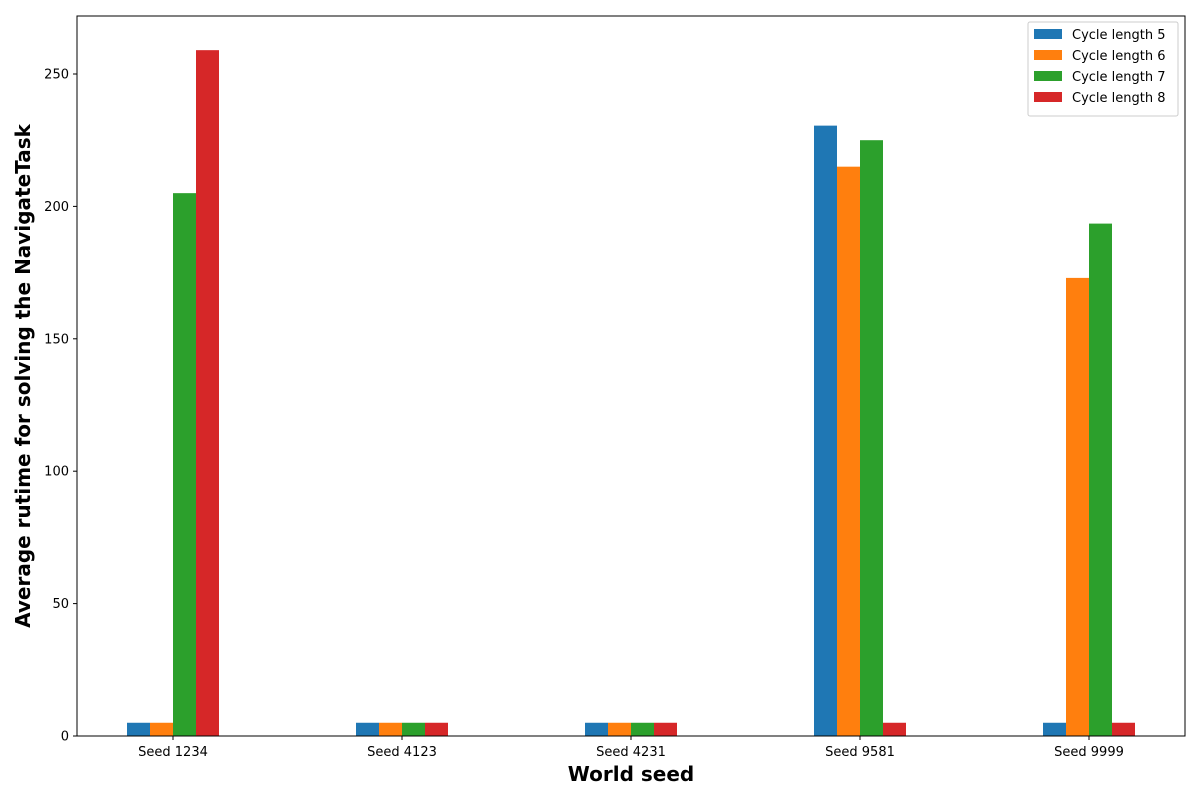  I want to click on legend-label: Cycle length 5, so click(1119, 35).